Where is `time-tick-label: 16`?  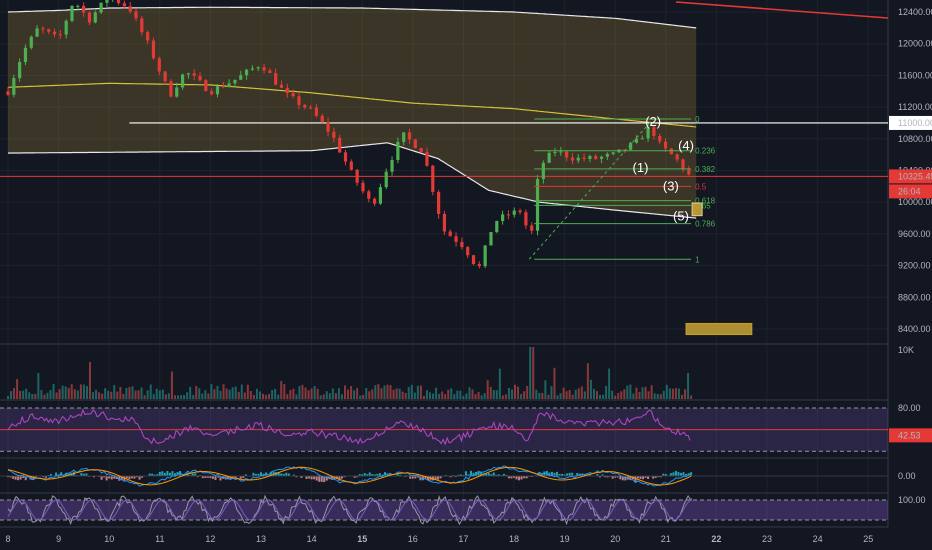 time-tick-label: 16 is located at coordinates (413, 539).